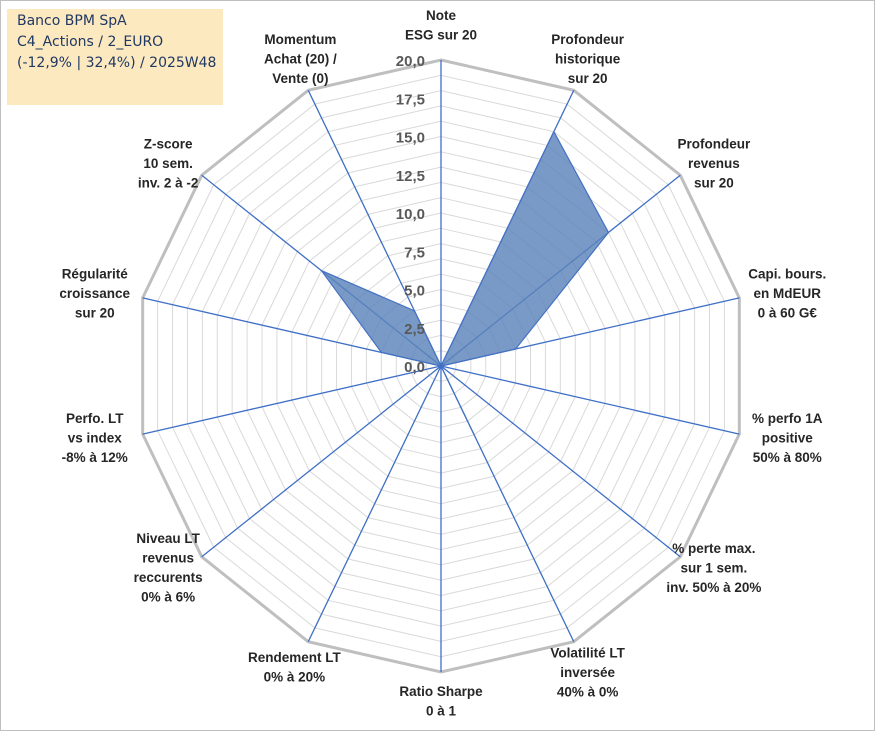 The height and width of the screenshot is (731, 875). I want to click on axis-label-line: en MdEUR, so click(788, 293).